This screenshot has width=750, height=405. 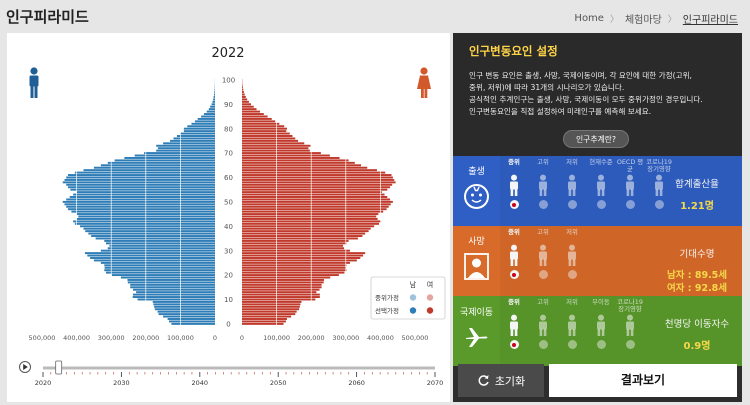 I want to click on baby-face-icon, so click(x=476, y=196).